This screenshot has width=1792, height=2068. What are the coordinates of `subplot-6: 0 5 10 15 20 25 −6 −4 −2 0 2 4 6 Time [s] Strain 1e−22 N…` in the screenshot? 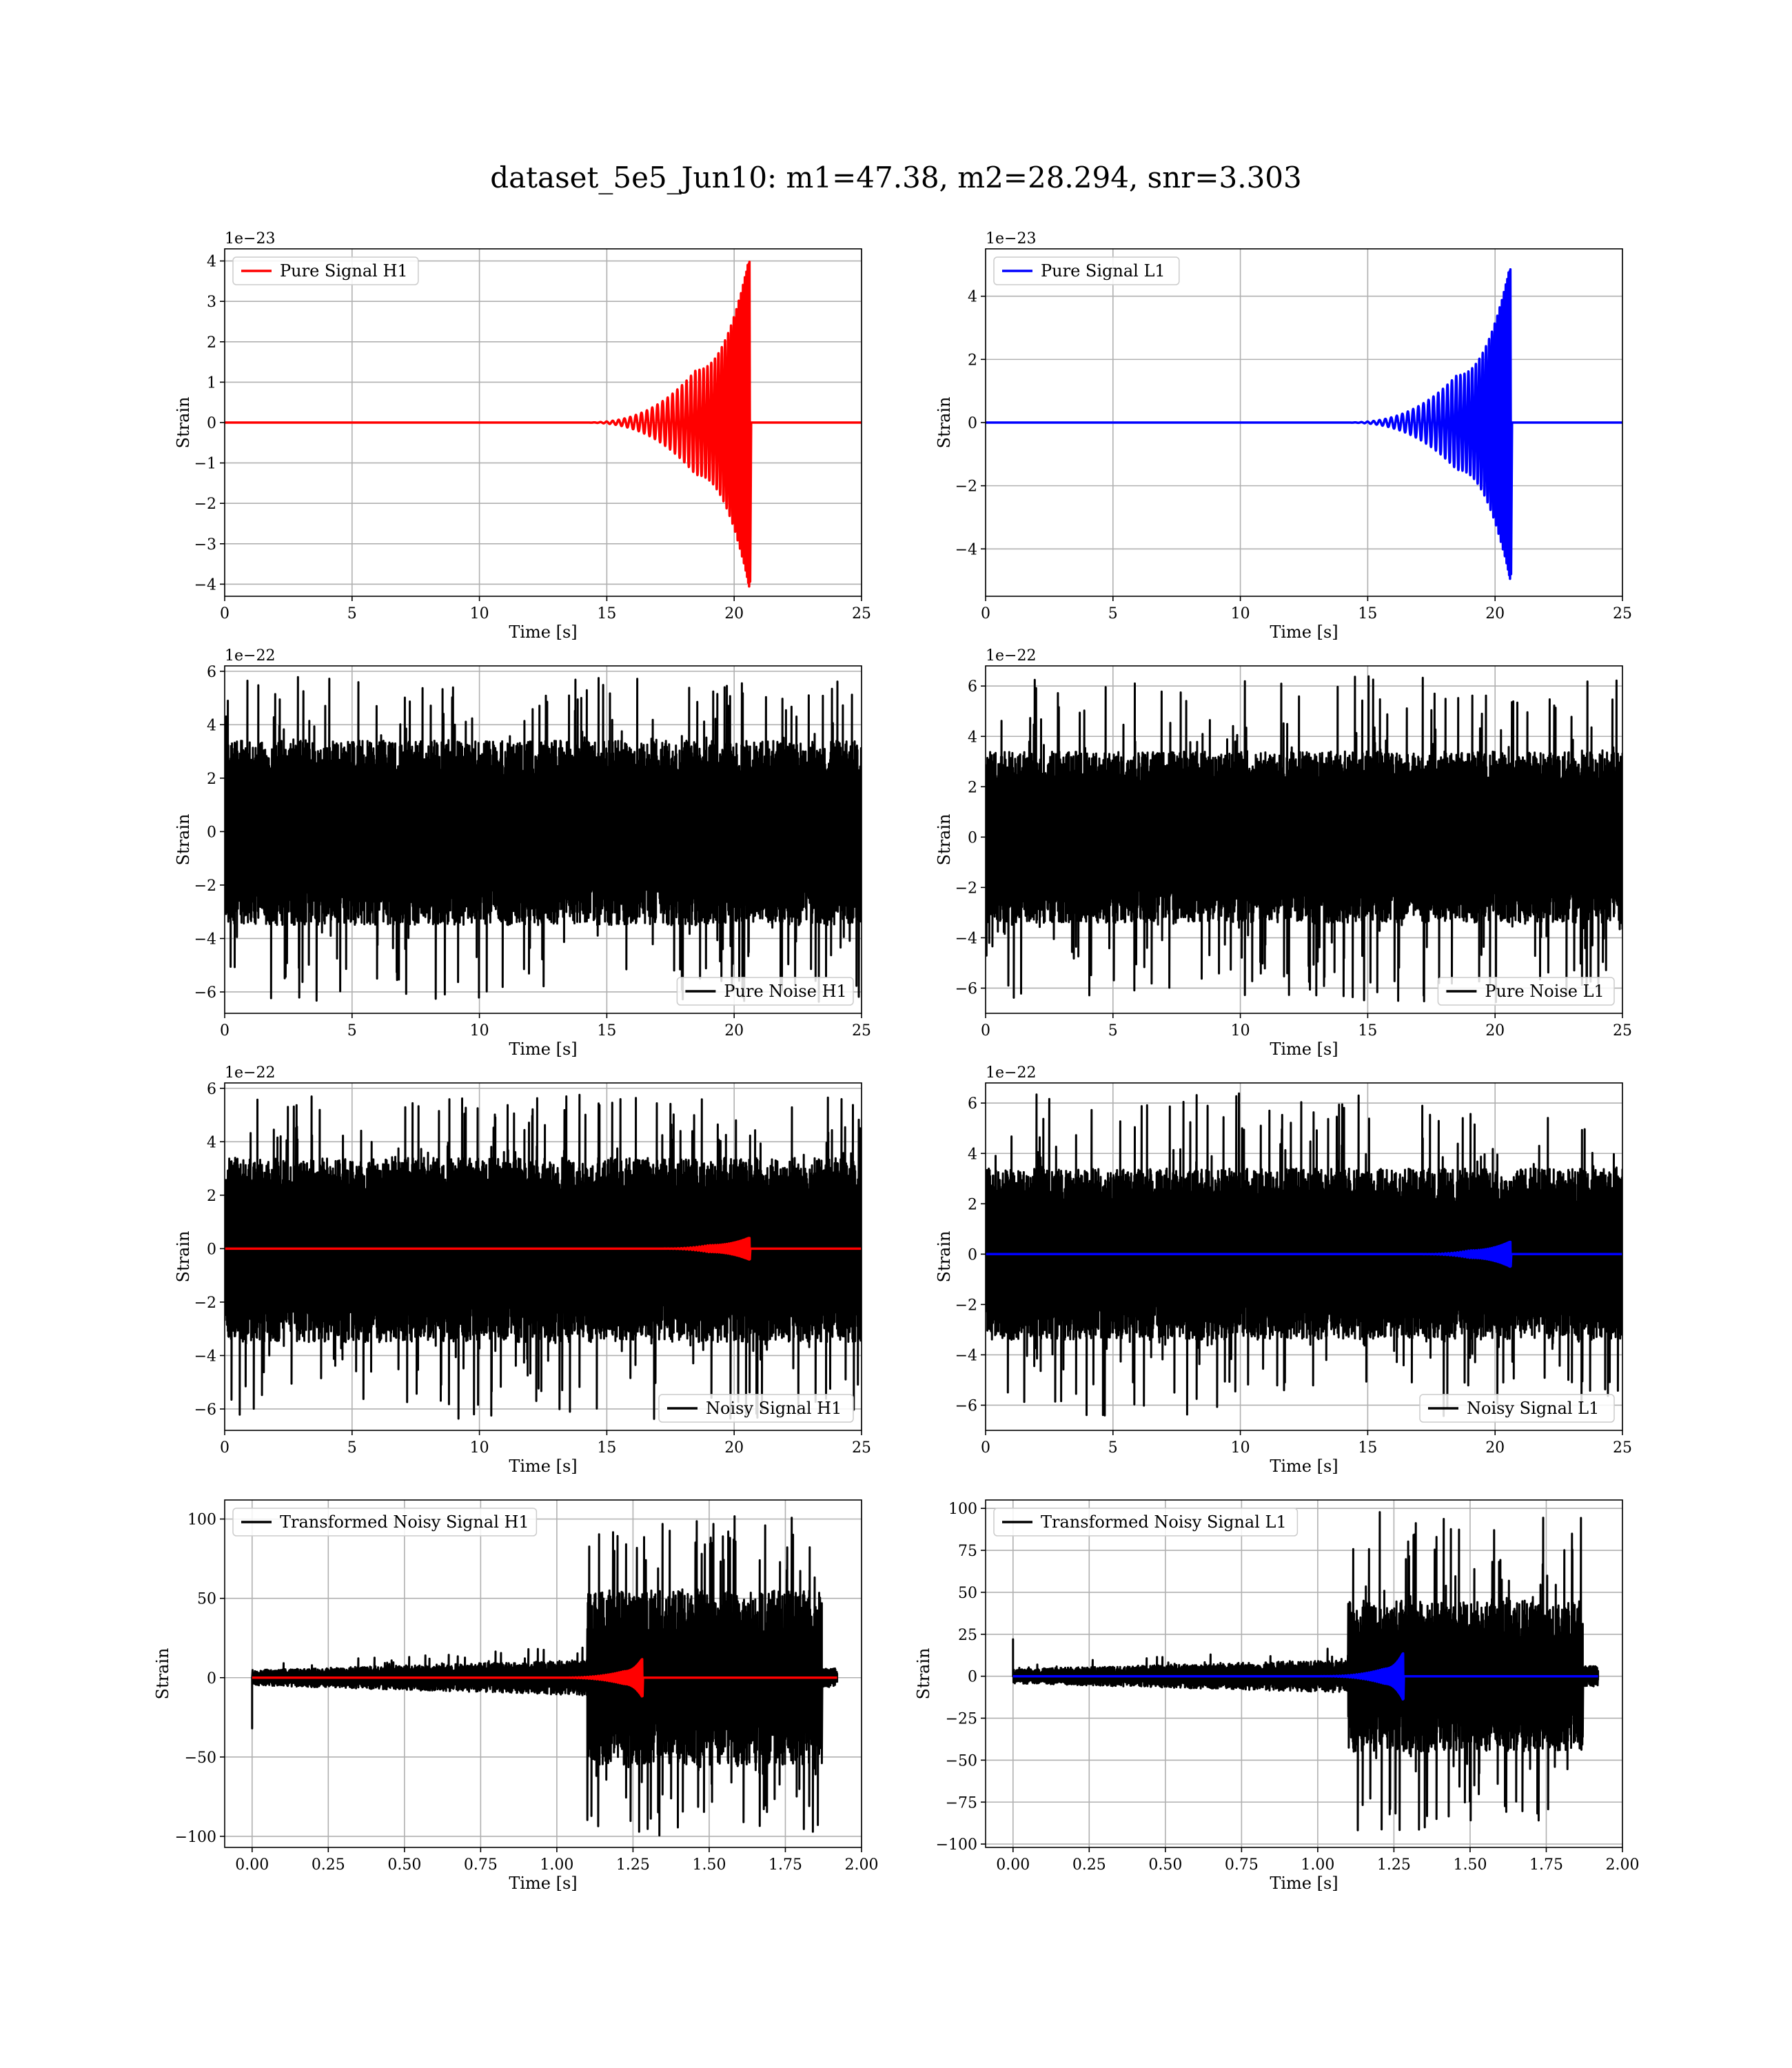 It's located at (1283, 1270).